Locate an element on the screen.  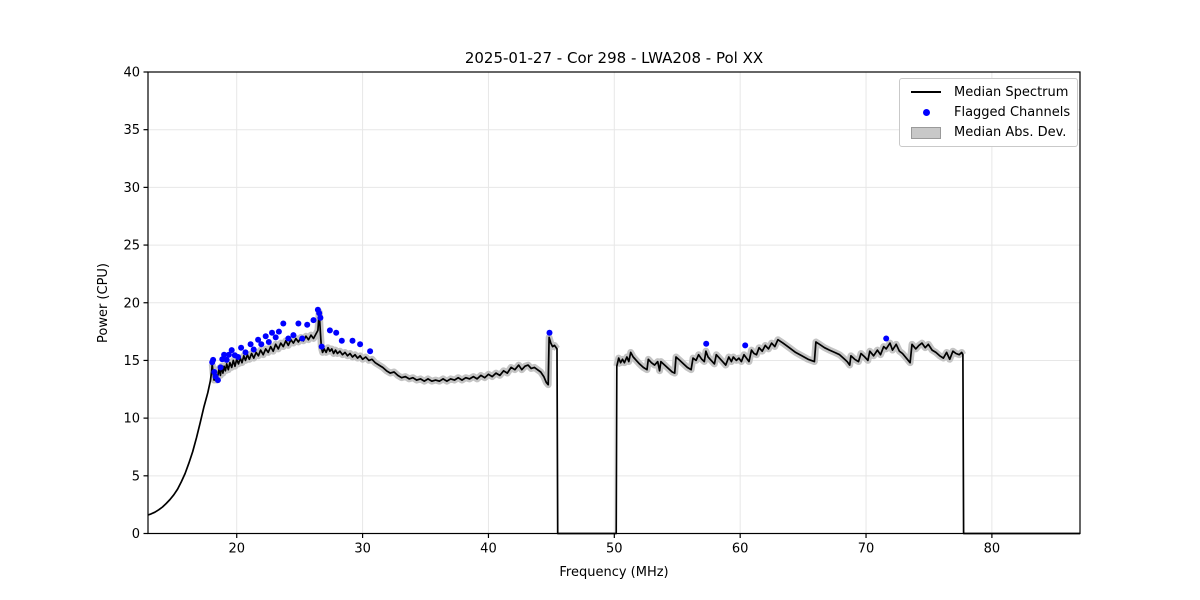
y-tick-label: 5 is located at coordinates (136, 476).